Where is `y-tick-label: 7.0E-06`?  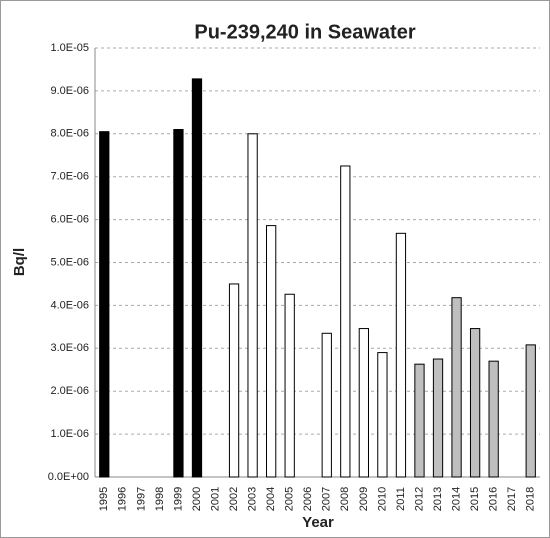 y-tick-label: 7.0E-06 is located at coordinates (69, 177).